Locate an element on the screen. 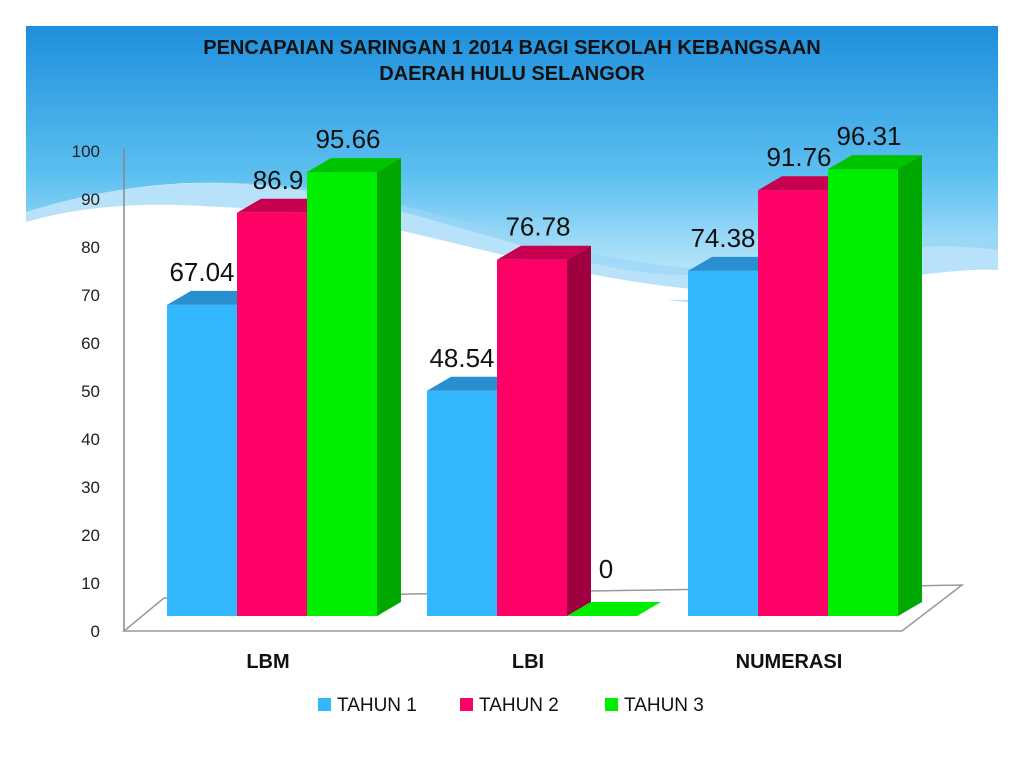 The image size is (1024, 773). data-label: 95.66 is located at coordinates (347, 139).